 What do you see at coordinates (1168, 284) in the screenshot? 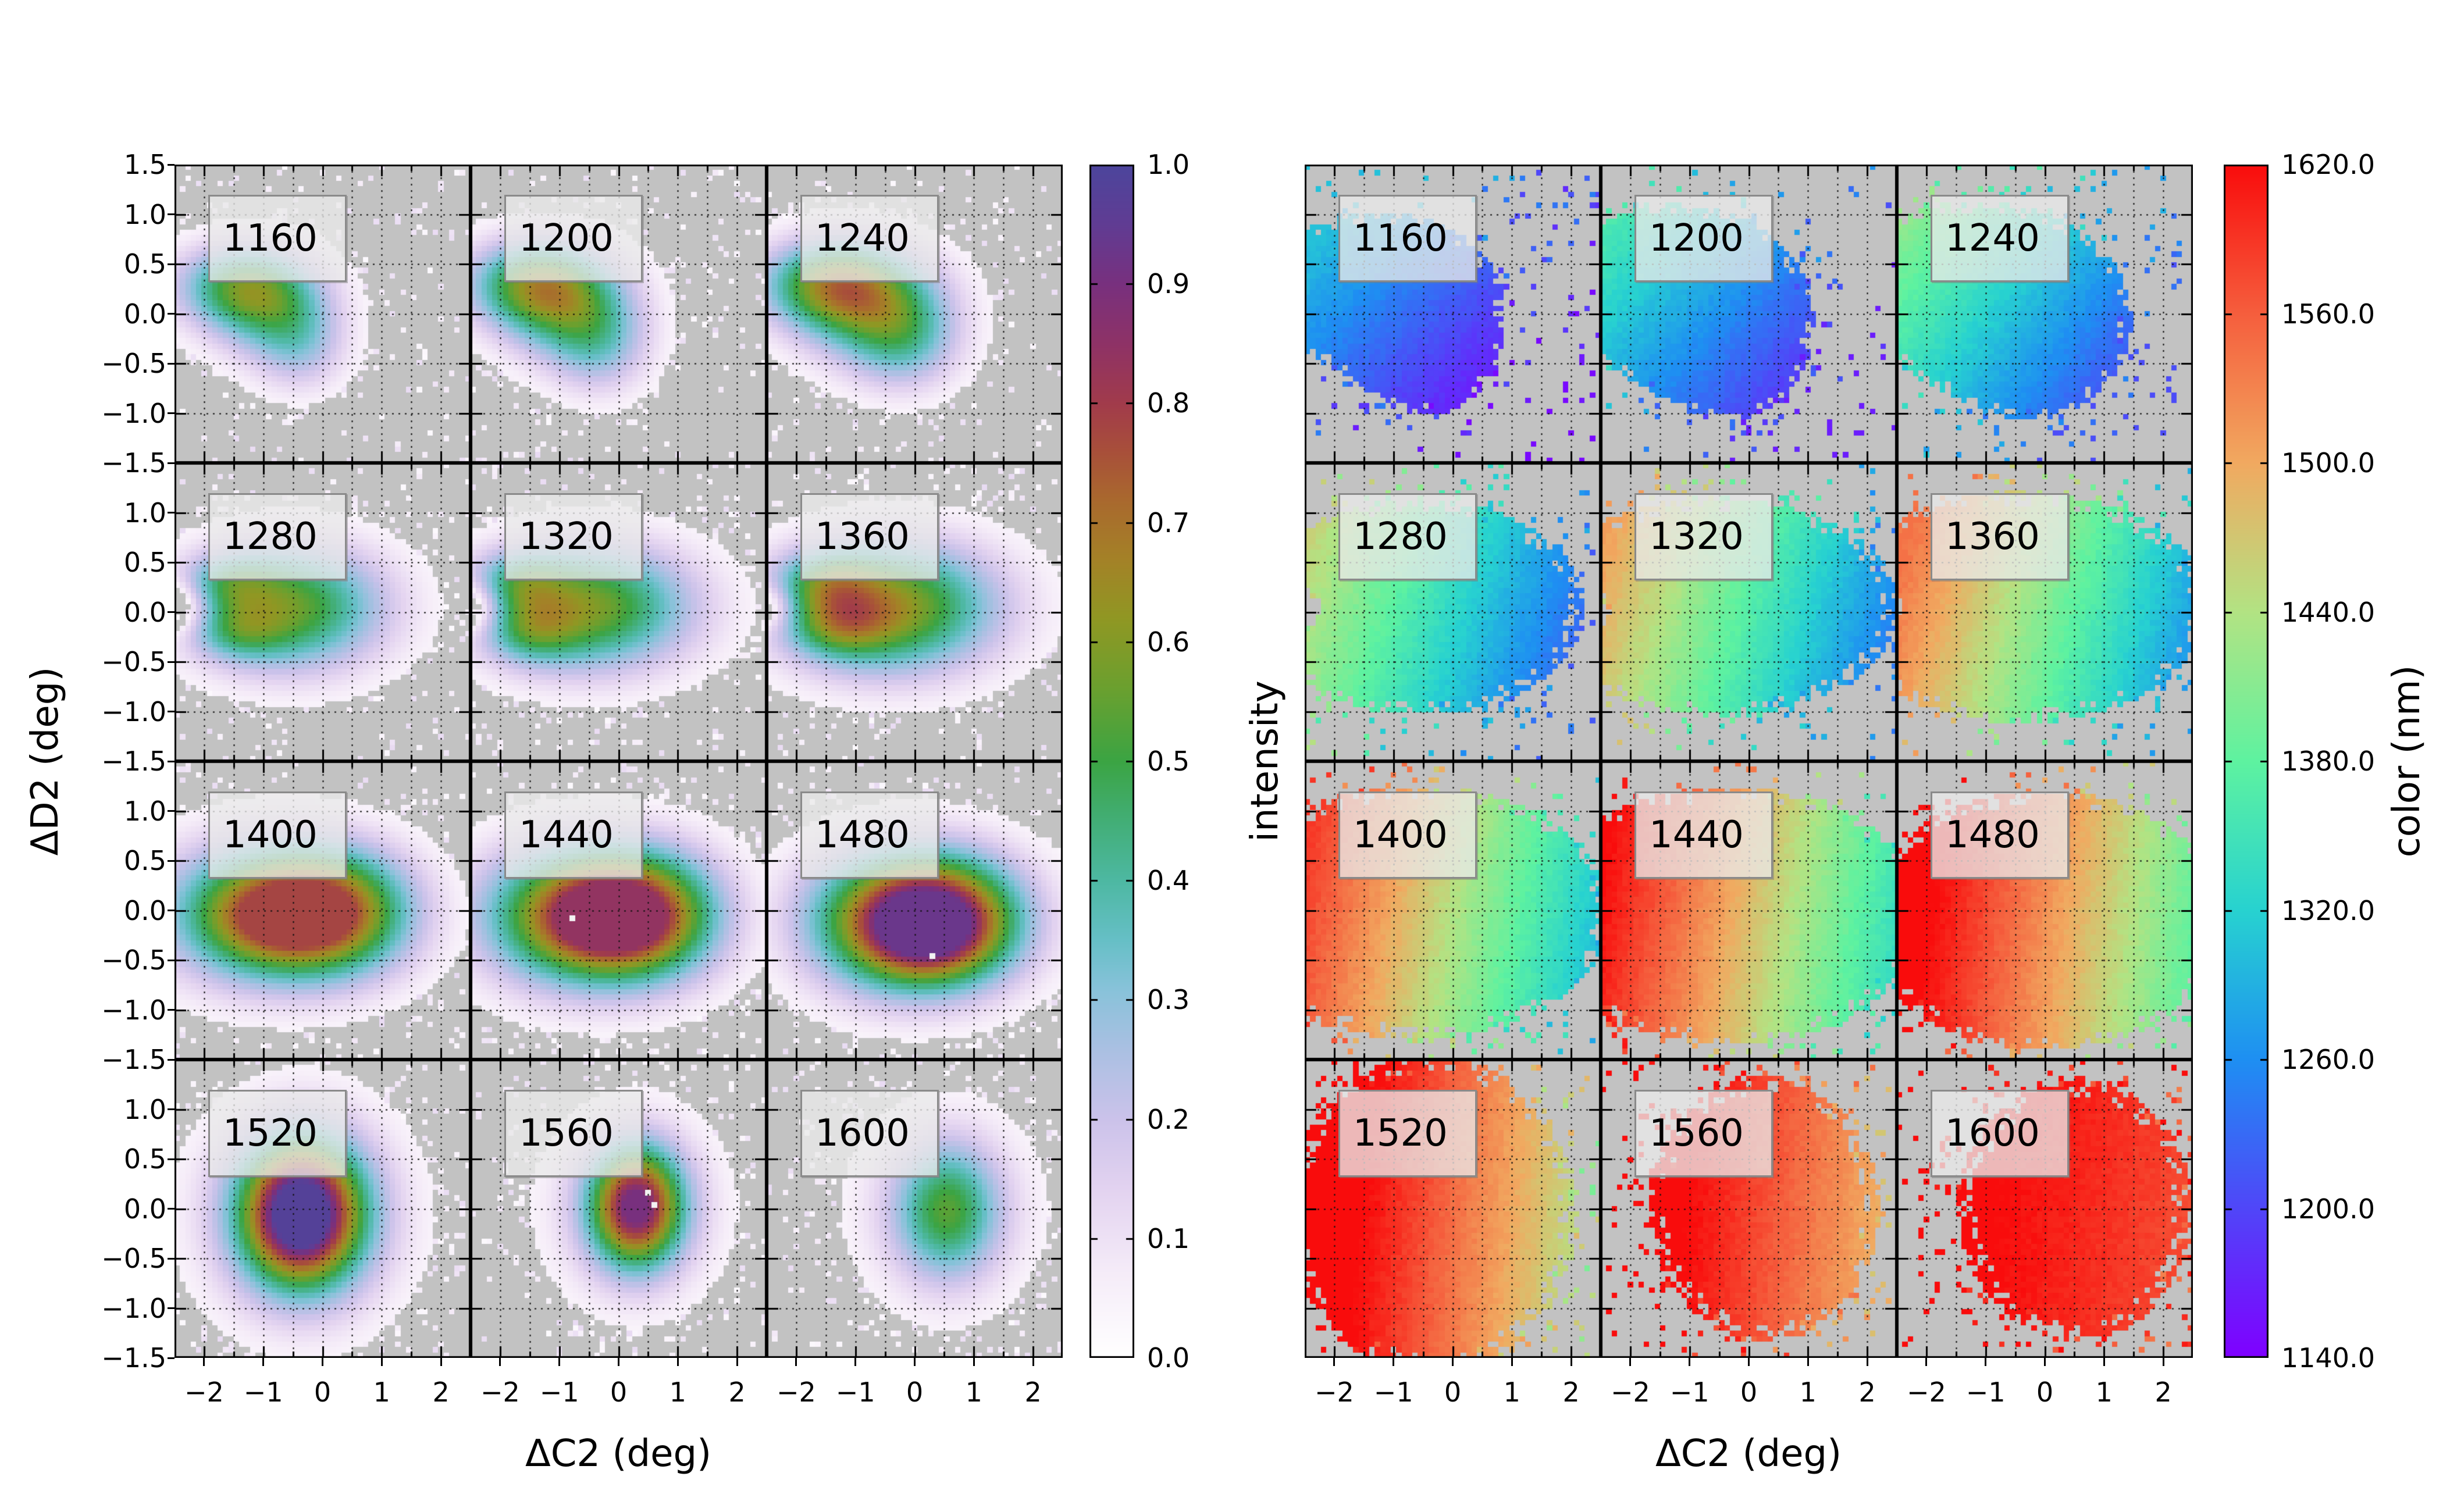
I see `intensity-colorbar-tick-label: 0.9` at bounding box center [1168, 284].